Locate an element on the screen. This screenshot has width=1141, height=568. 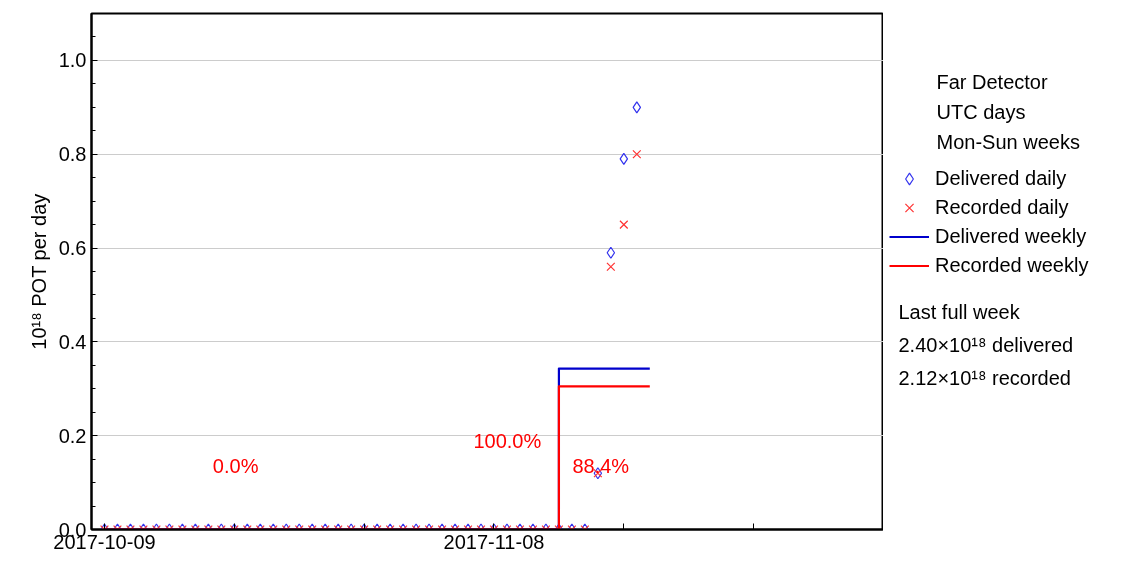
legend-label: Recorded weekly is located at coordinates (1012, 265).